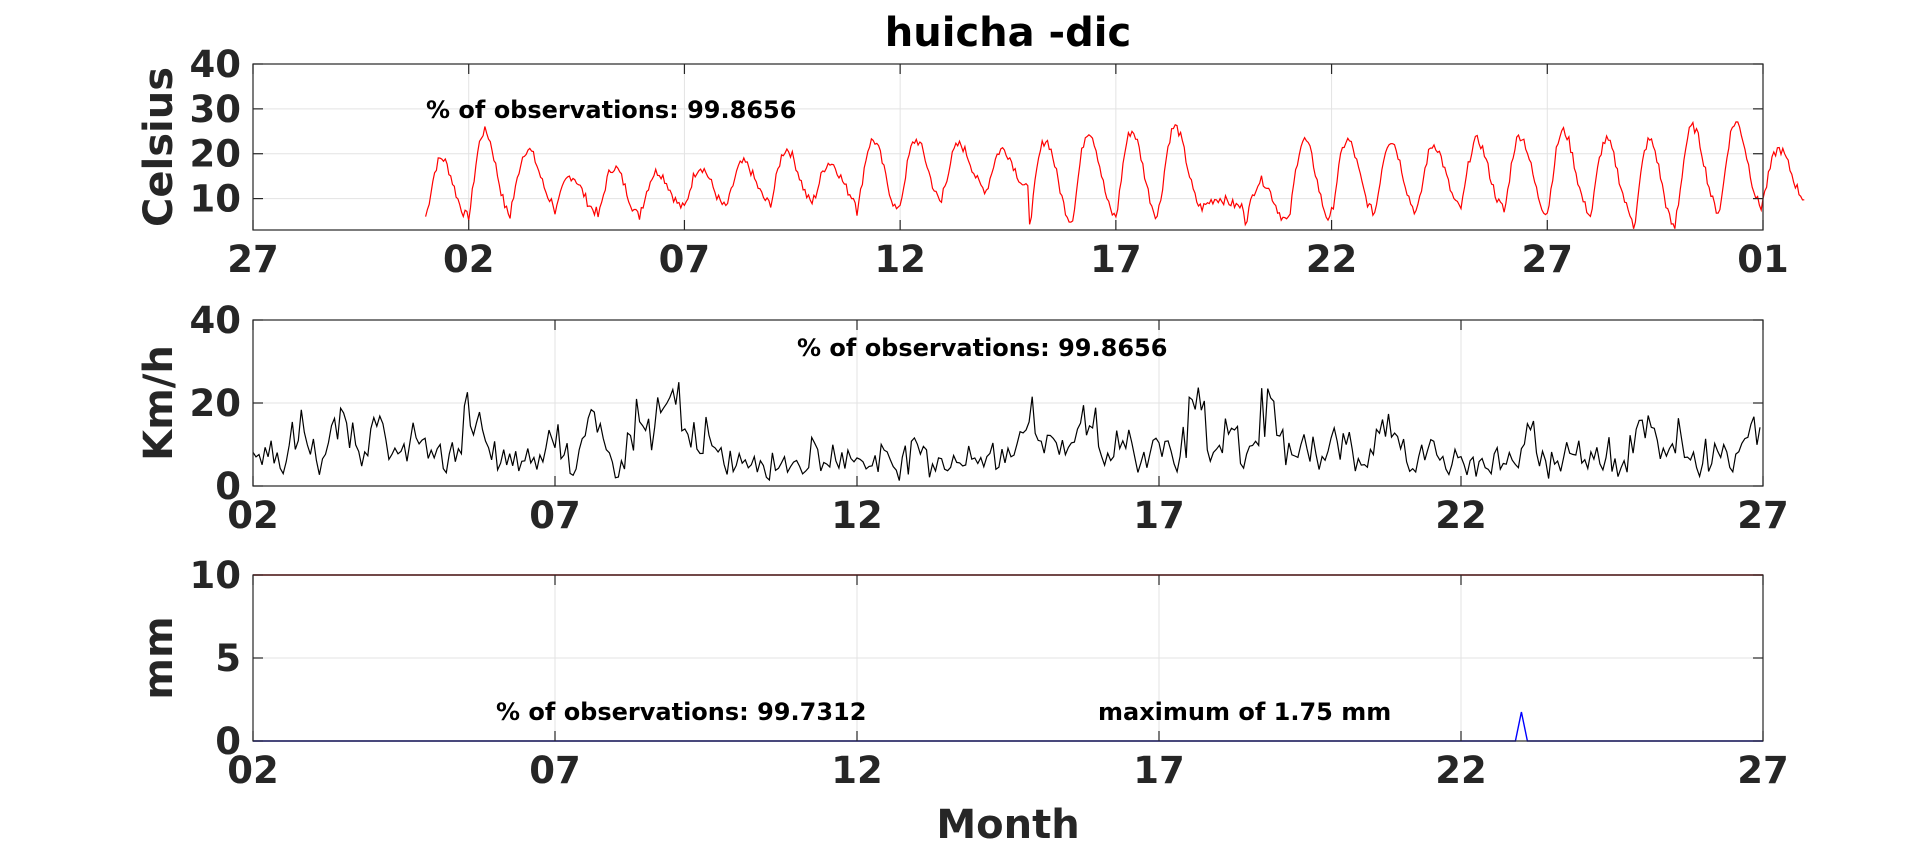 The image size is (1923, 841). What do you see at coordinates (1007, 821) in the screenshot?
I see `x-axis-label: Month` at bounding box center [1007, 821].